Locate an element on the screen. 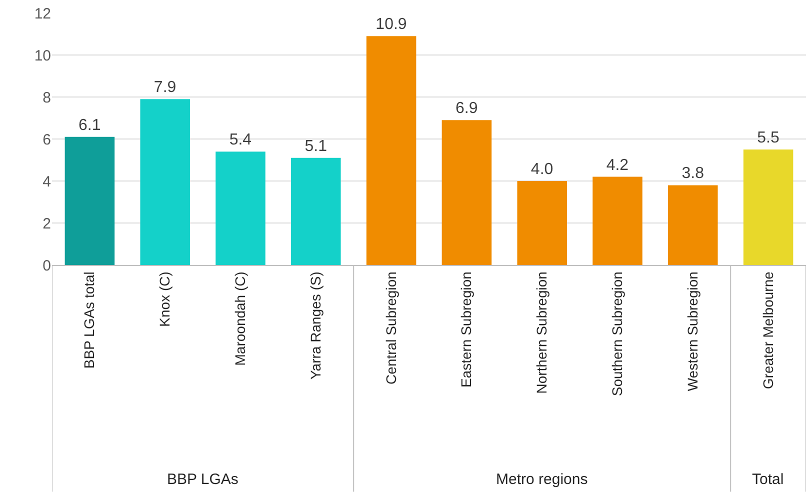 The width and height of the screenshot is (810, 492). data-label: 6.1 is located at coordinates (89, 125).